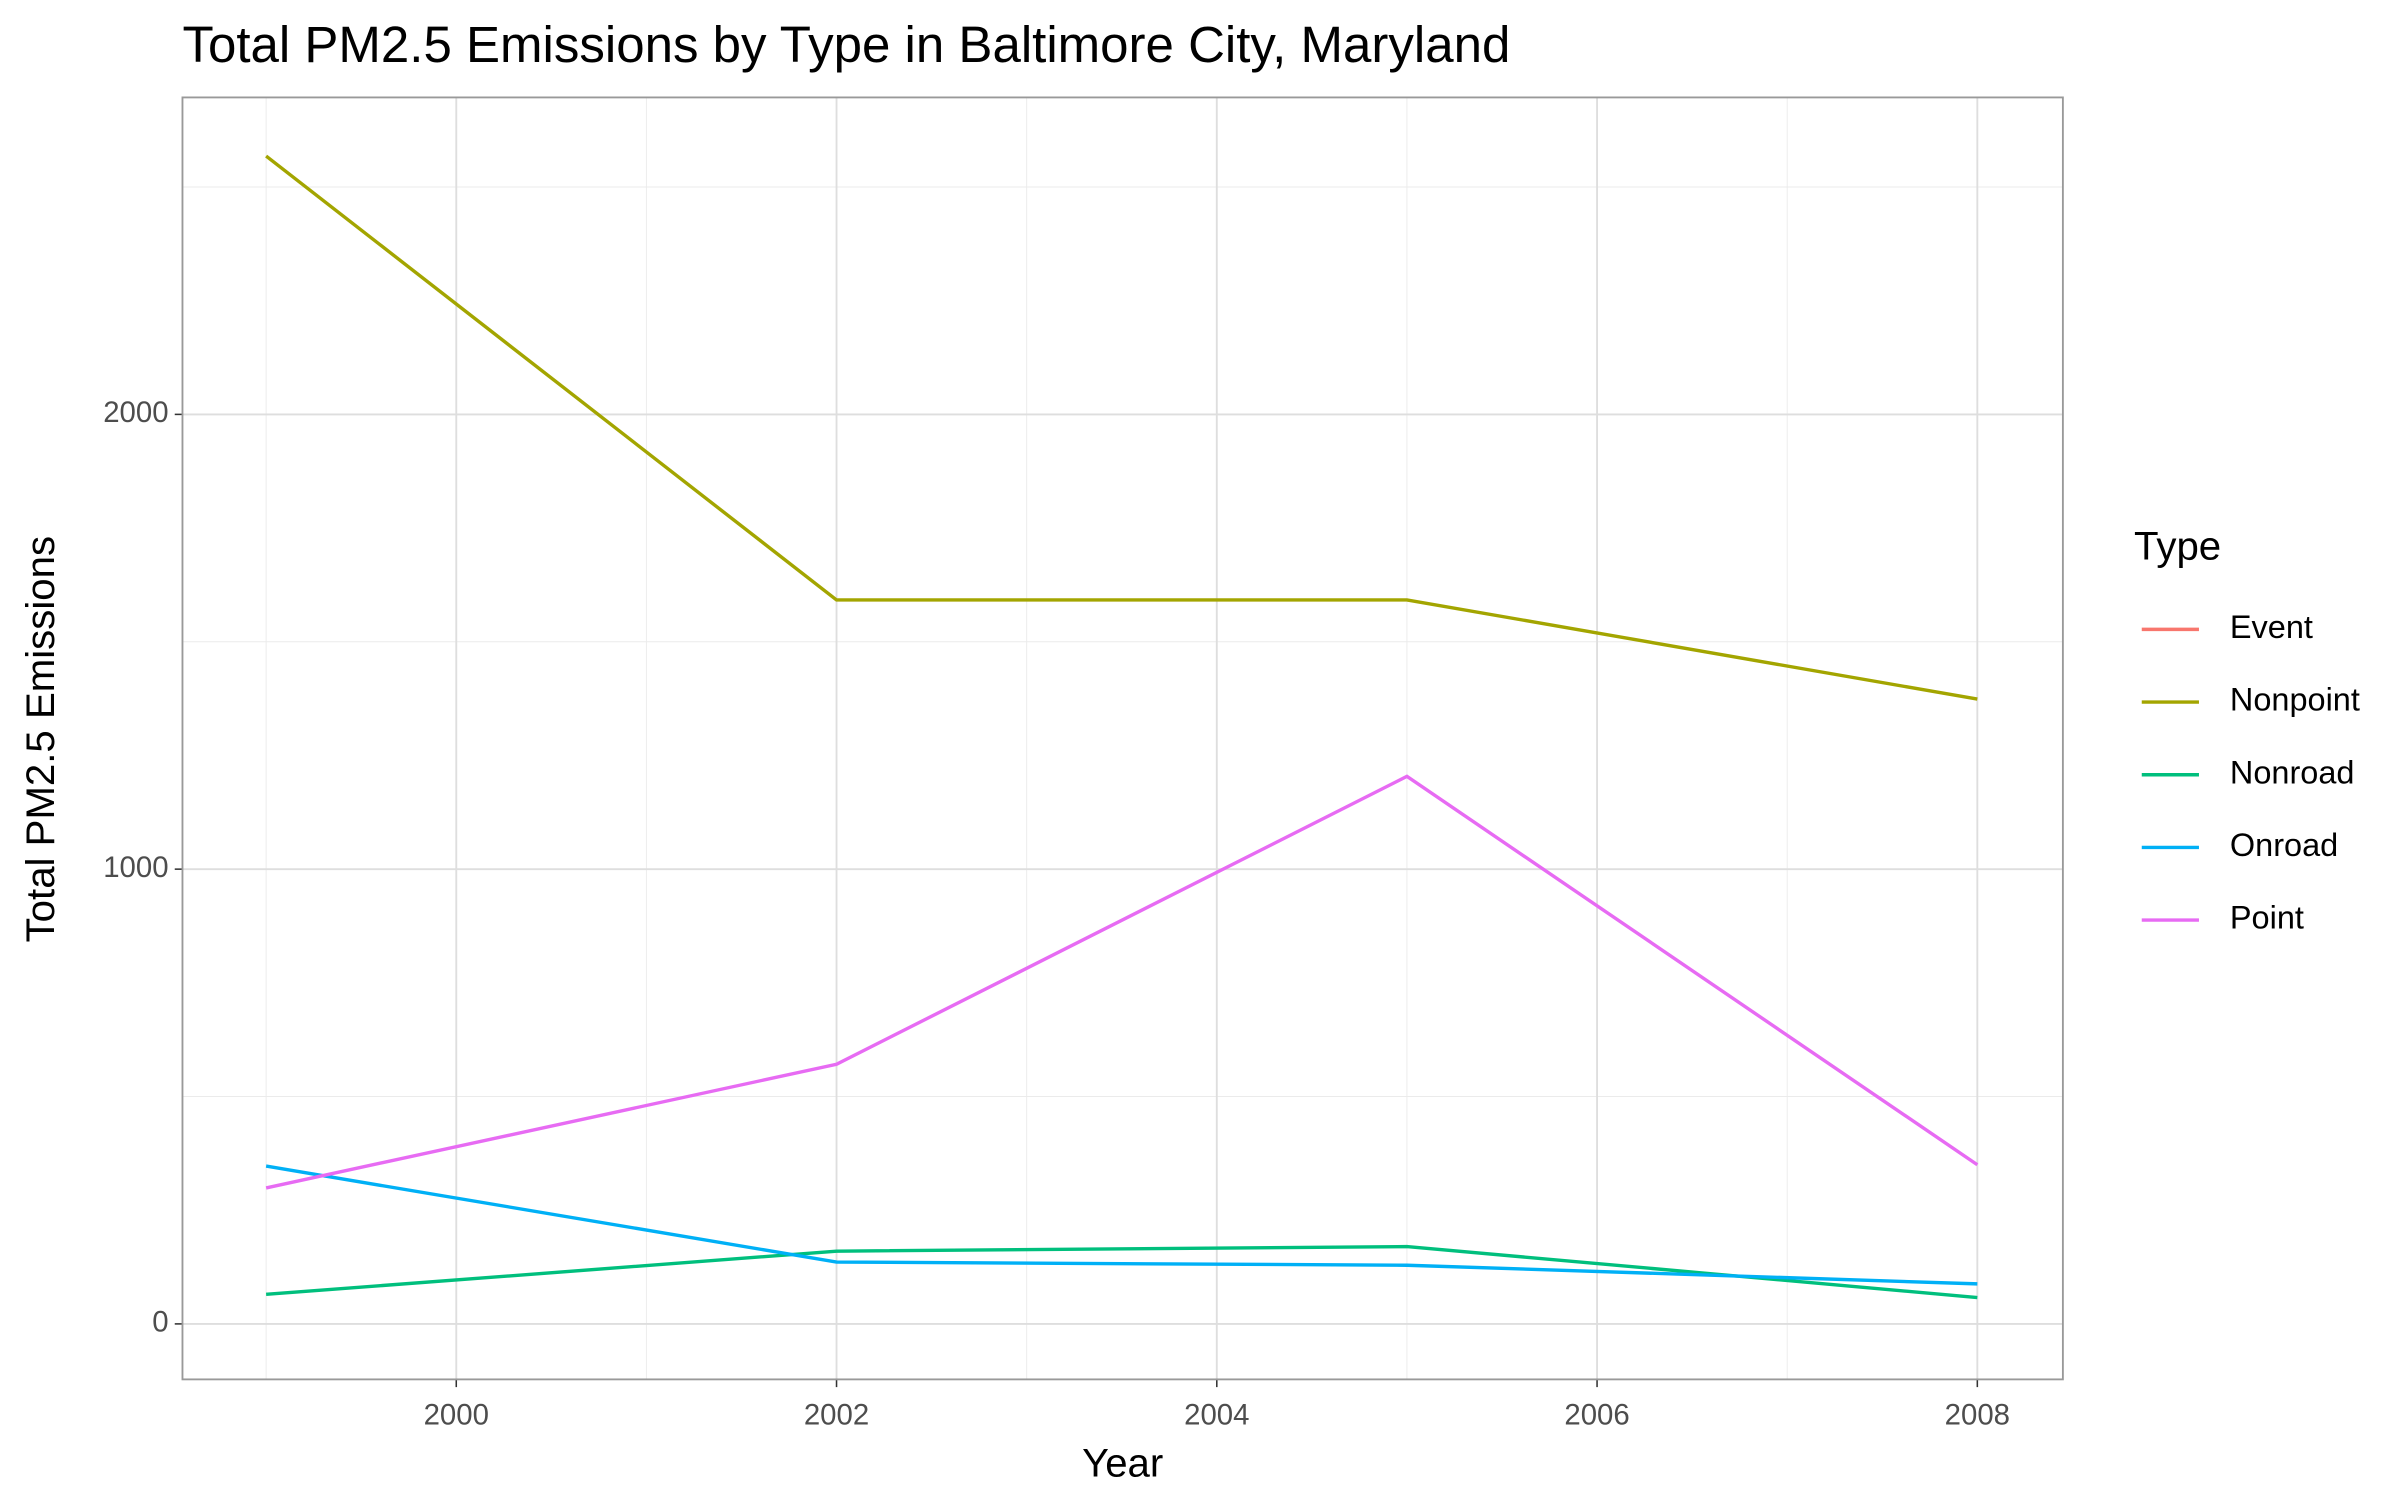 The width and height of the screenshot is (2400, 1500). Describe the element at coordinates (1596, 1414) in the screenshot. I see `x-tick-label: 2006` at that location.